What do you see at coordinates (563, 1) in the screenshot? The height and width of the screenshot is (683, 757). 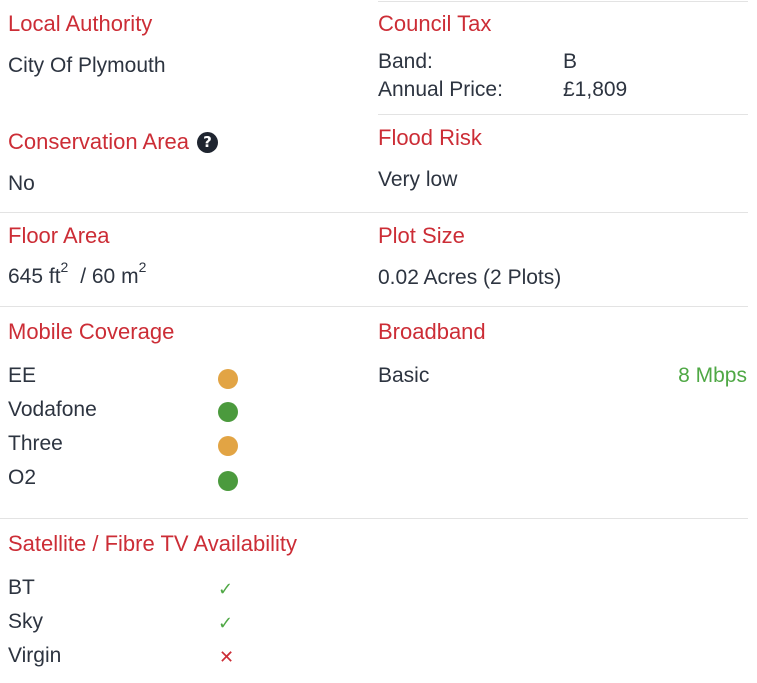 I see `top-divider` at bounding box center [563, 1].